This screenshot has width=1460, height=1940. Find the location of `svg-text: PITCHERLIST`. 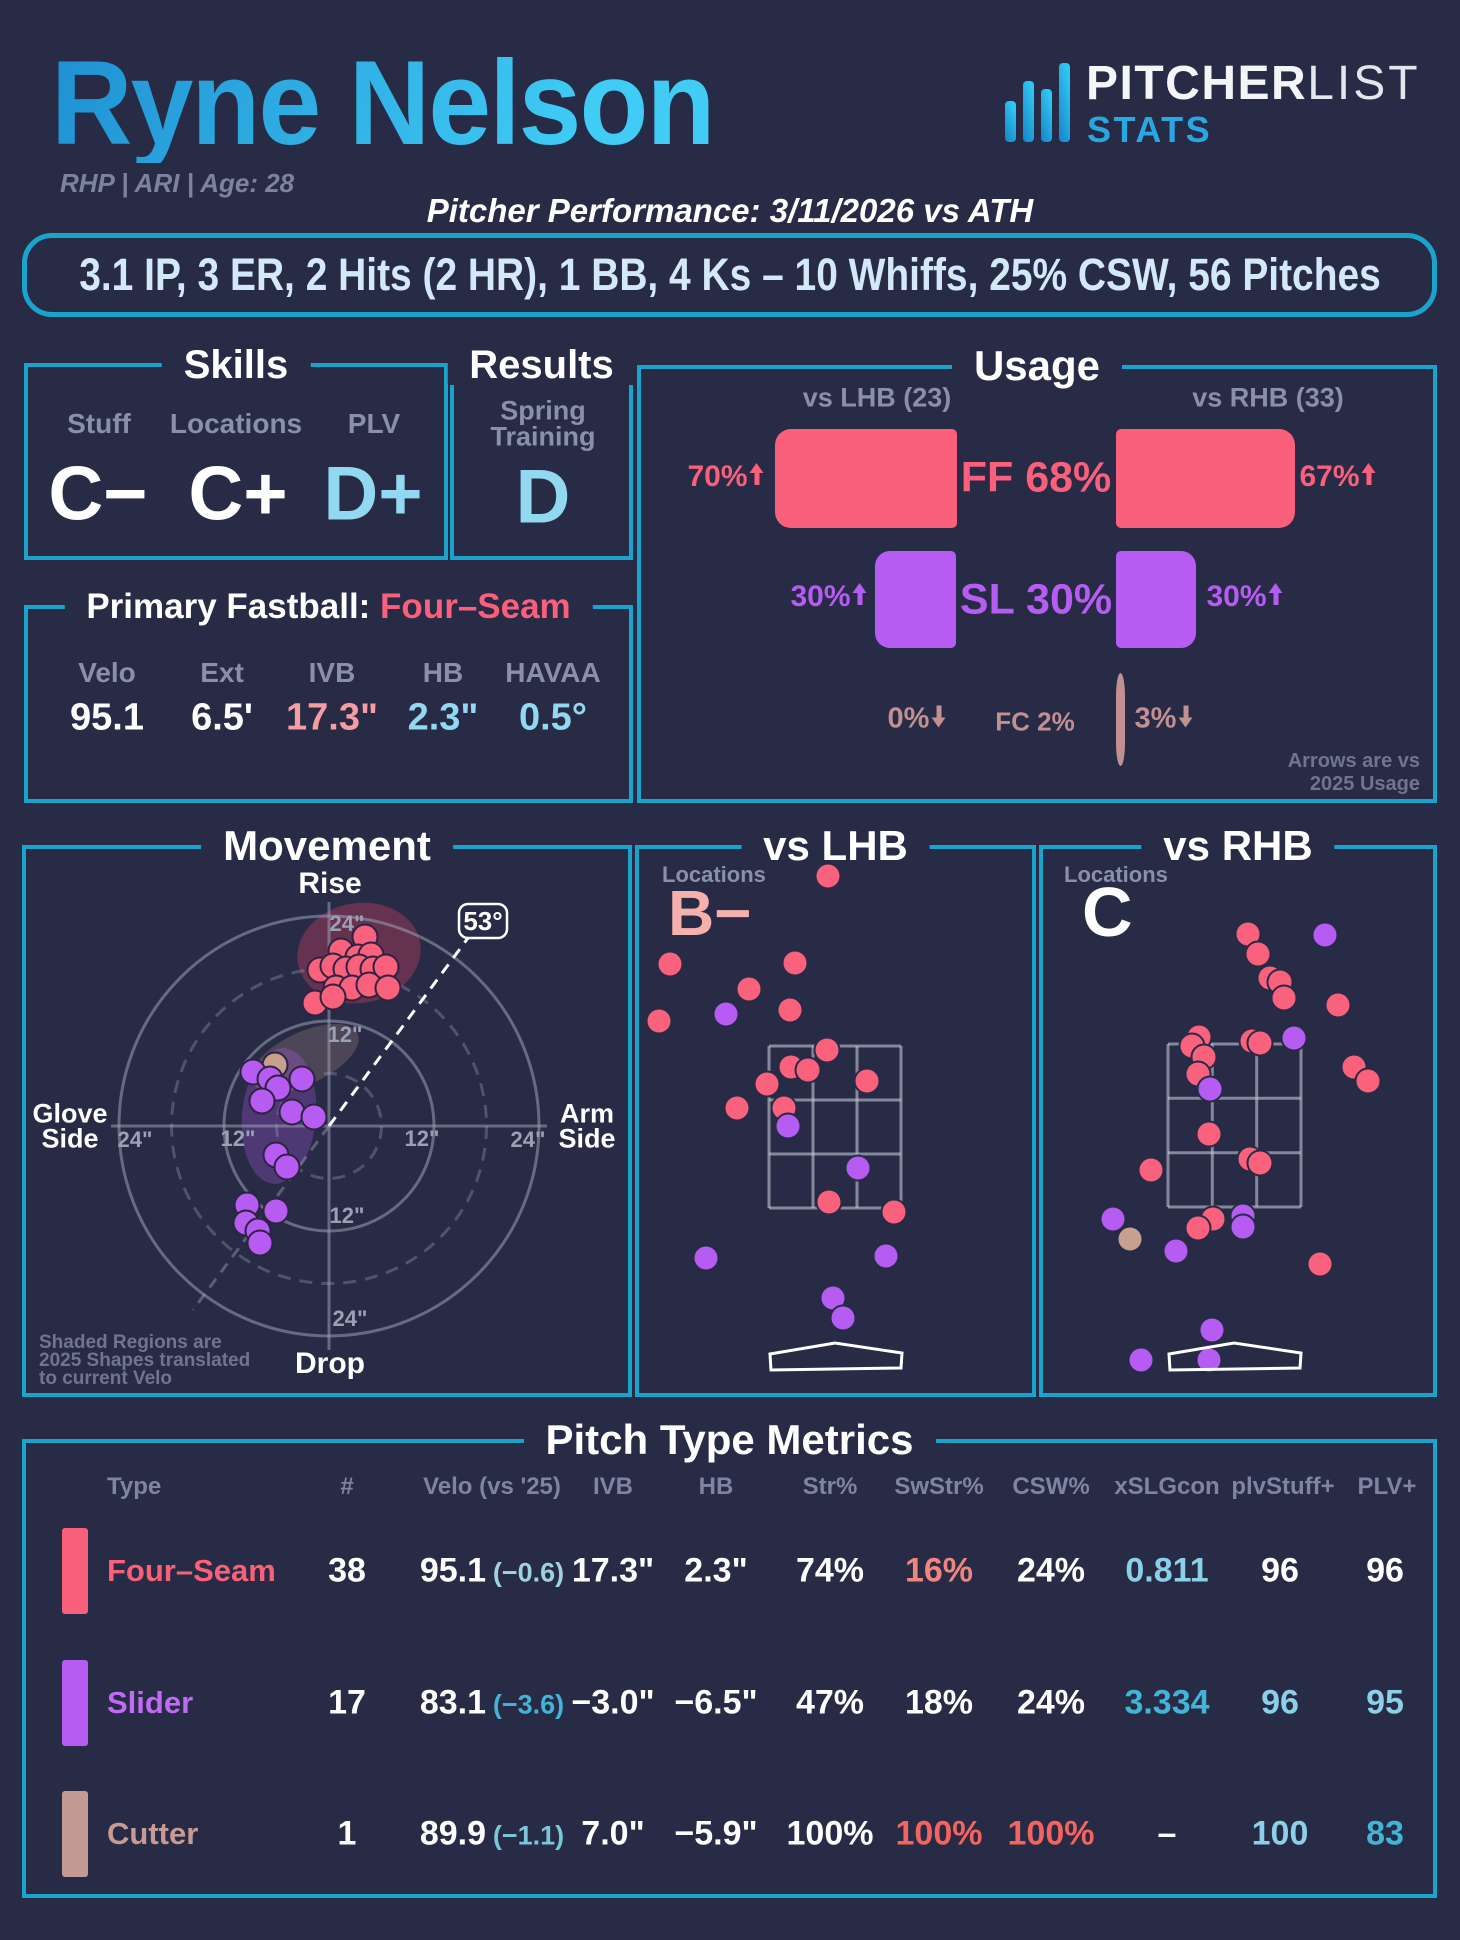

svg-text: PITCHERLIST is located at coordinates (1253, 83).